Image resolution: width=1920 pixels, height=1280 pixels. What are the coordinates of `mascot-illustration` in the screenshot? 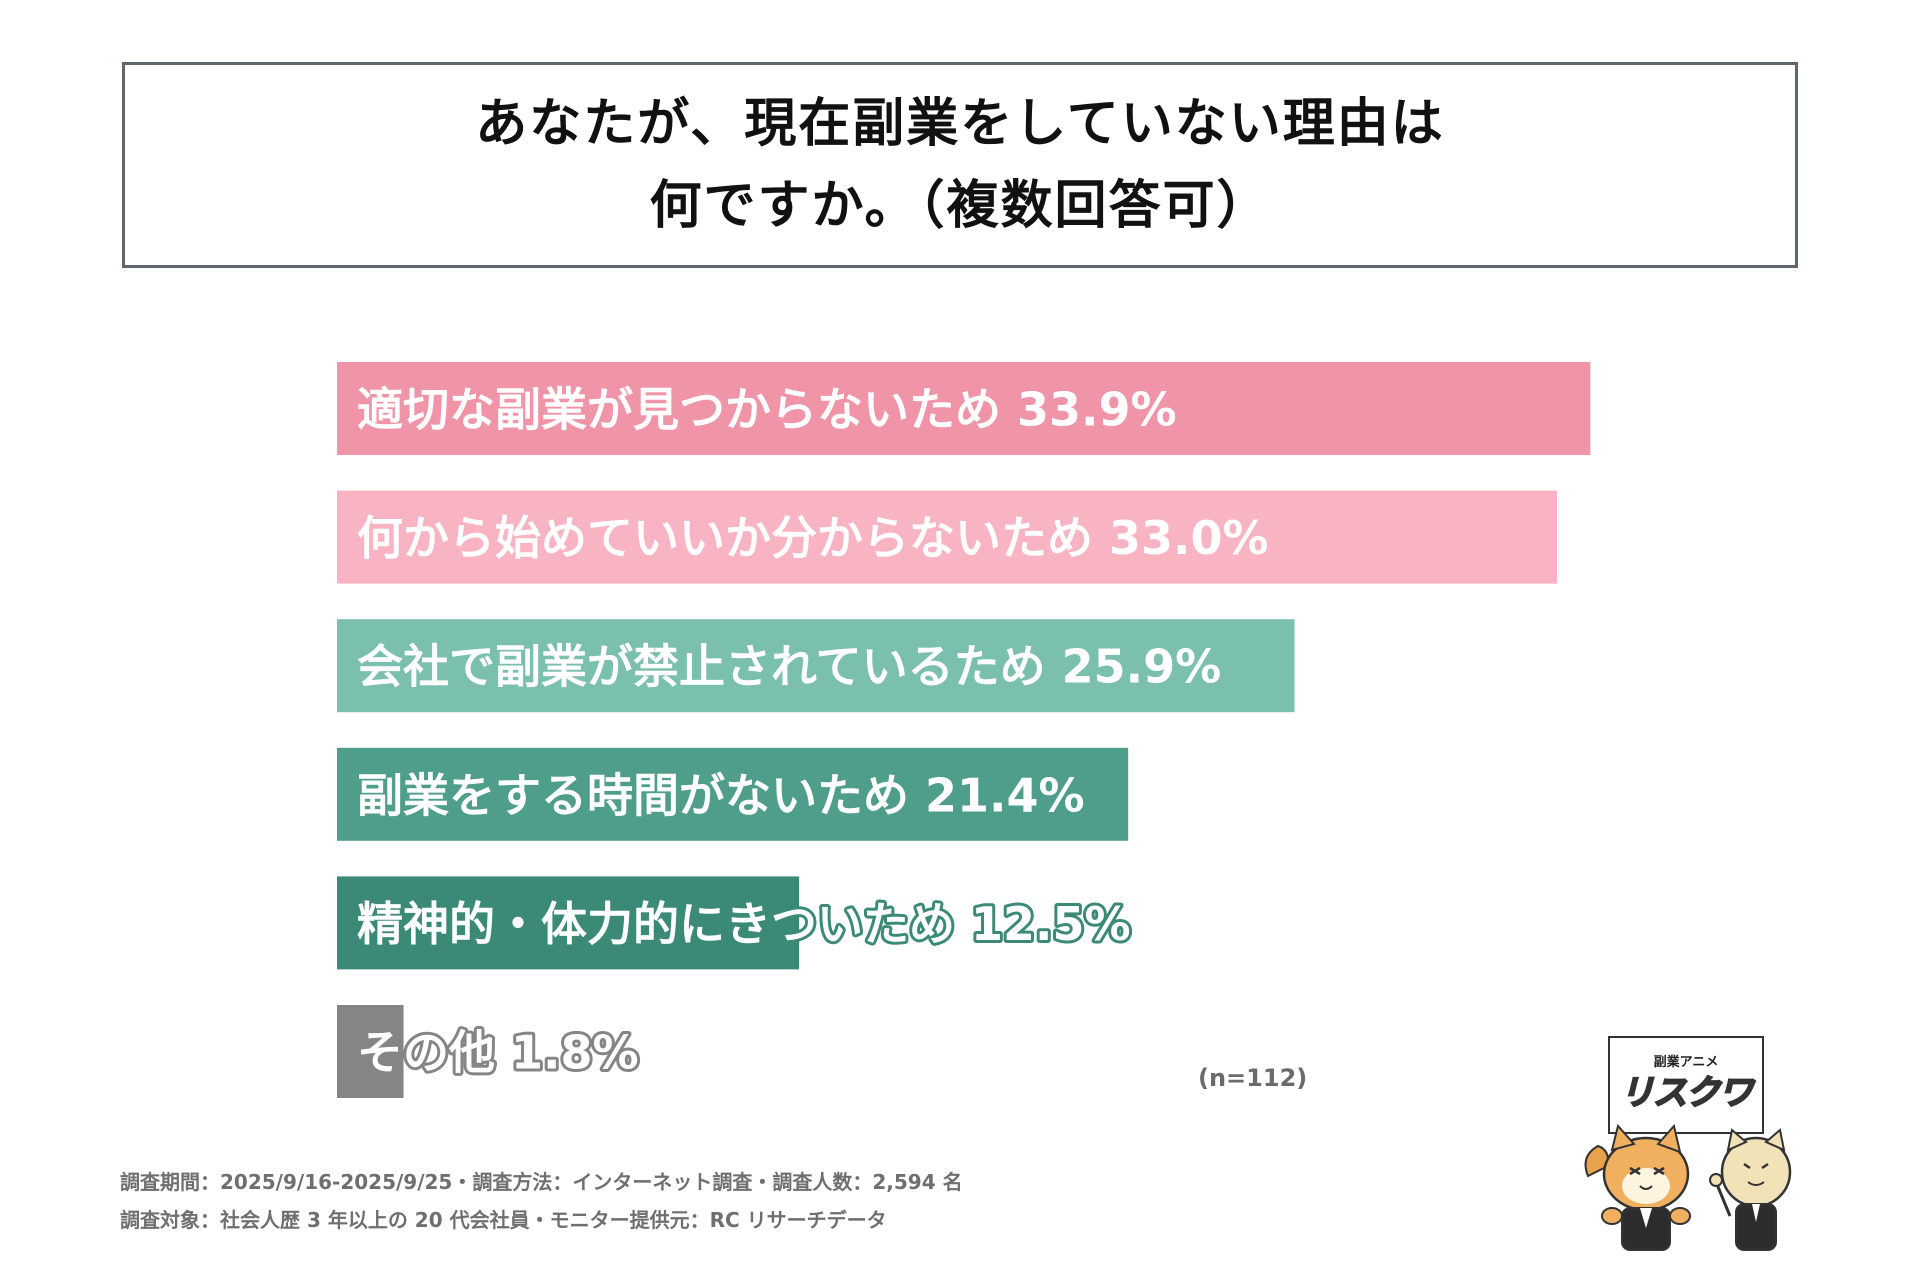 It's located at (1688, 1187).